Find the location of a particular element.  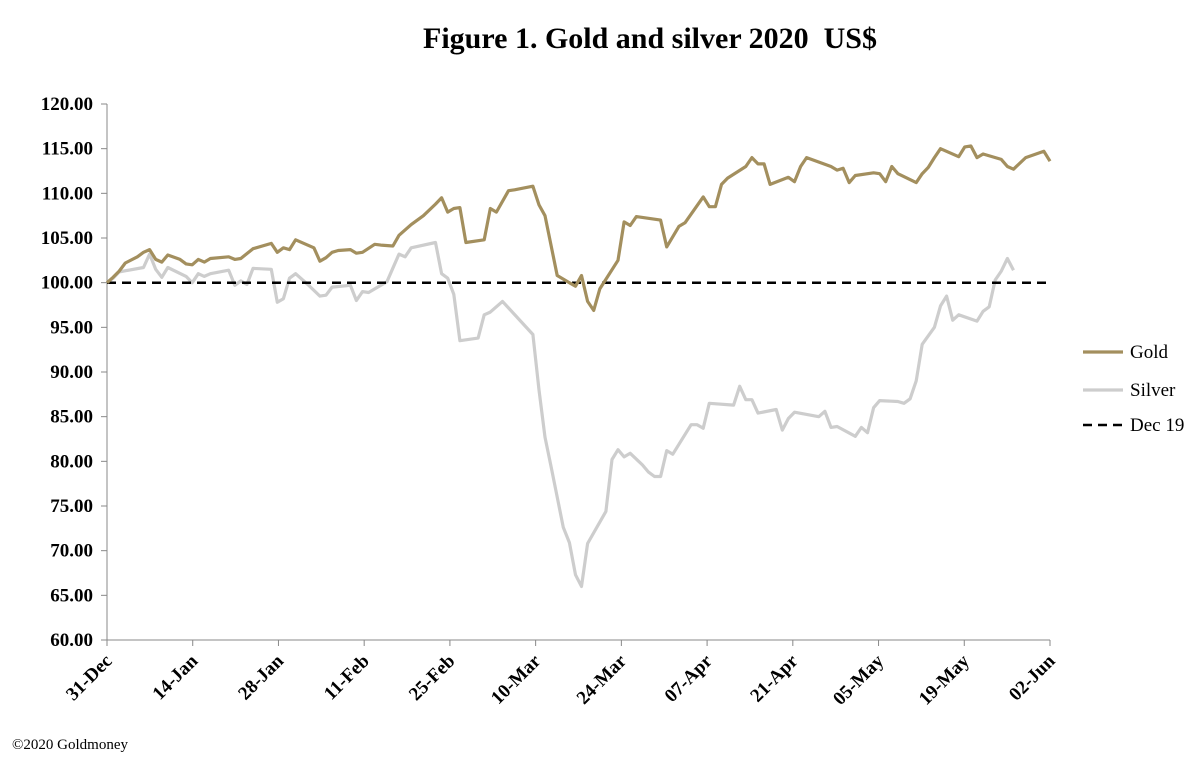

x-tick-label: 11-Feb is located at coordinates (347, 678).